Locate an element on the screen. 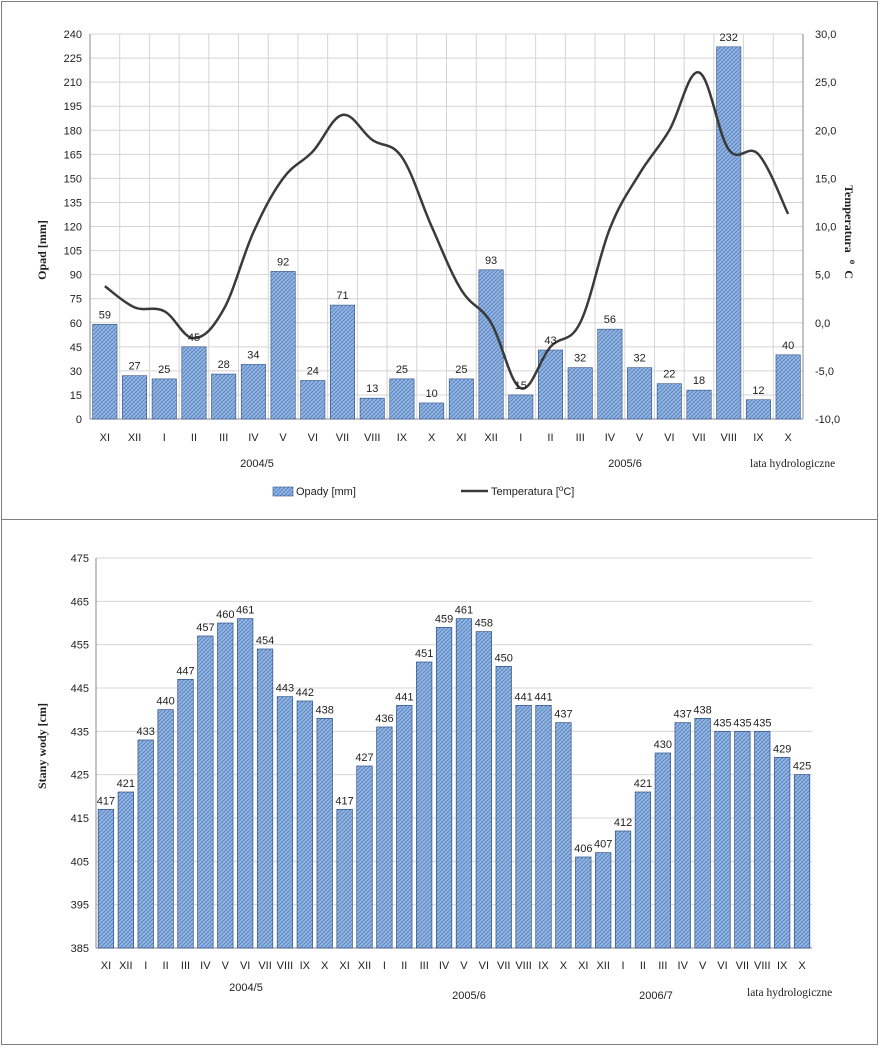 The width and height of the screenshot is (881, 1048). chart2-x-tick-30: V is located at coordinates (703, 966).